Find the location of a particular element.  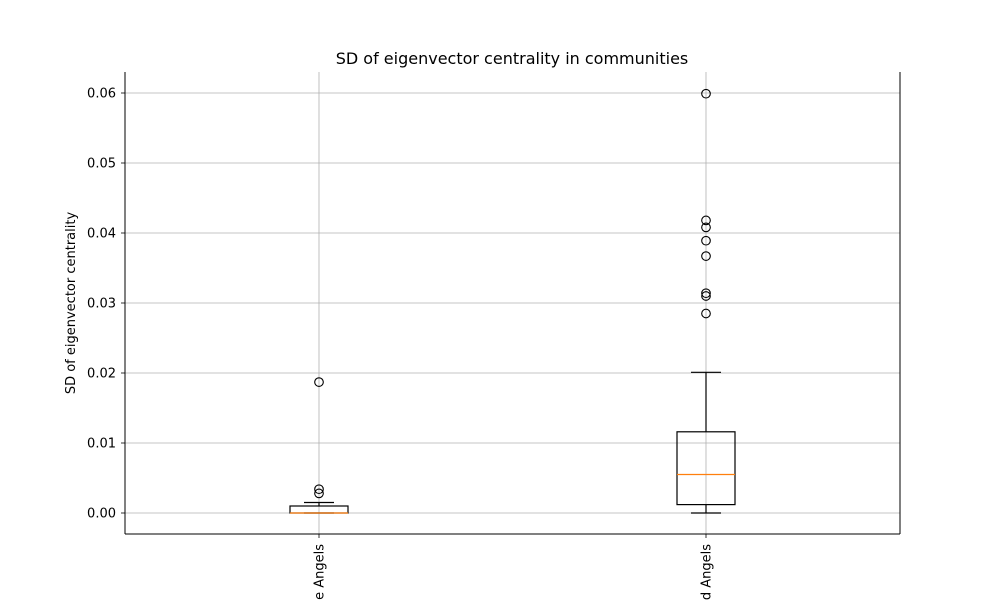

y-tick-label: 0.00 is located at coordinates (101, 514).